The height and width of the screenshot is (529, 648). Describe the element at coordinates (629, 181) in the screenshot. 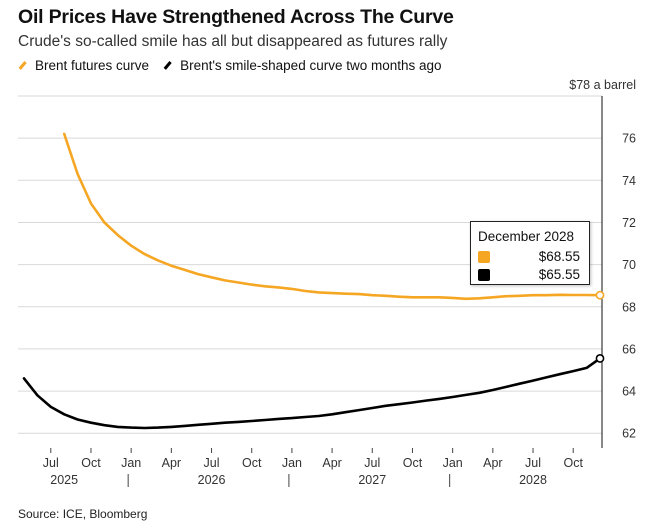

I see `y-tick-label: 74` at that location.